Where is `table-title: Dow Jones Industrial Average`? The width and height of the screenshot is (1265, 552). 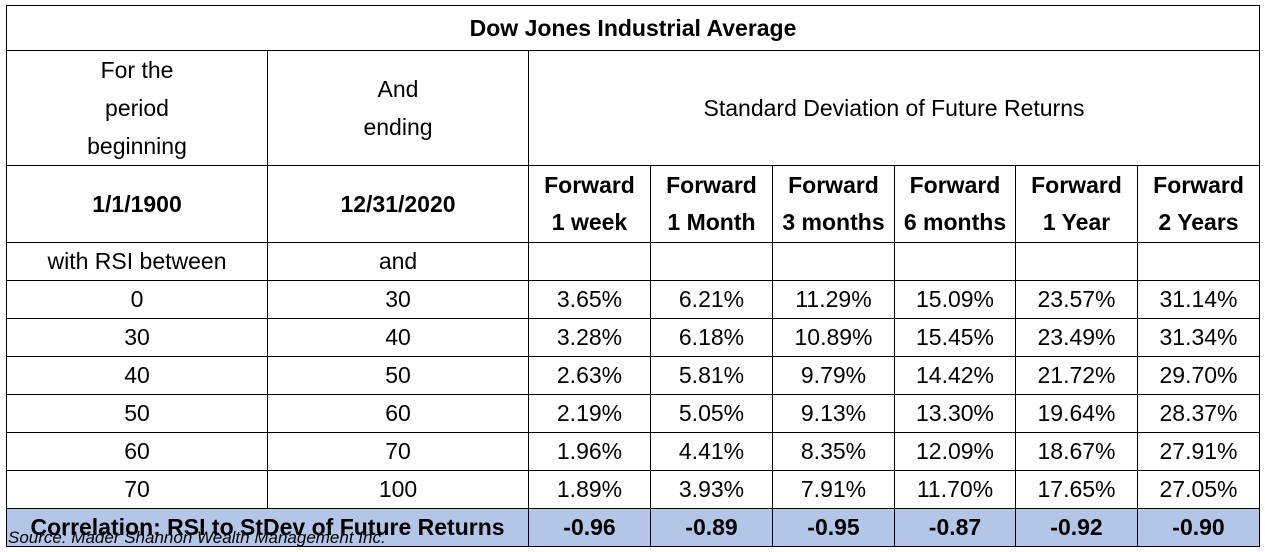 table-title: Dow Jones Industrial Average is located at coordinates (633, 28).